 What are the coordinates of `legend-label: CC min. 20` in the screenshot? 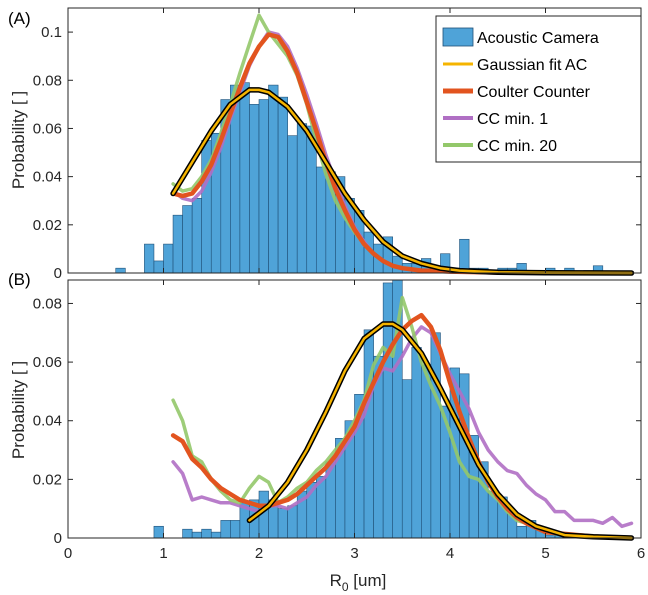 It's located at (517, 146).